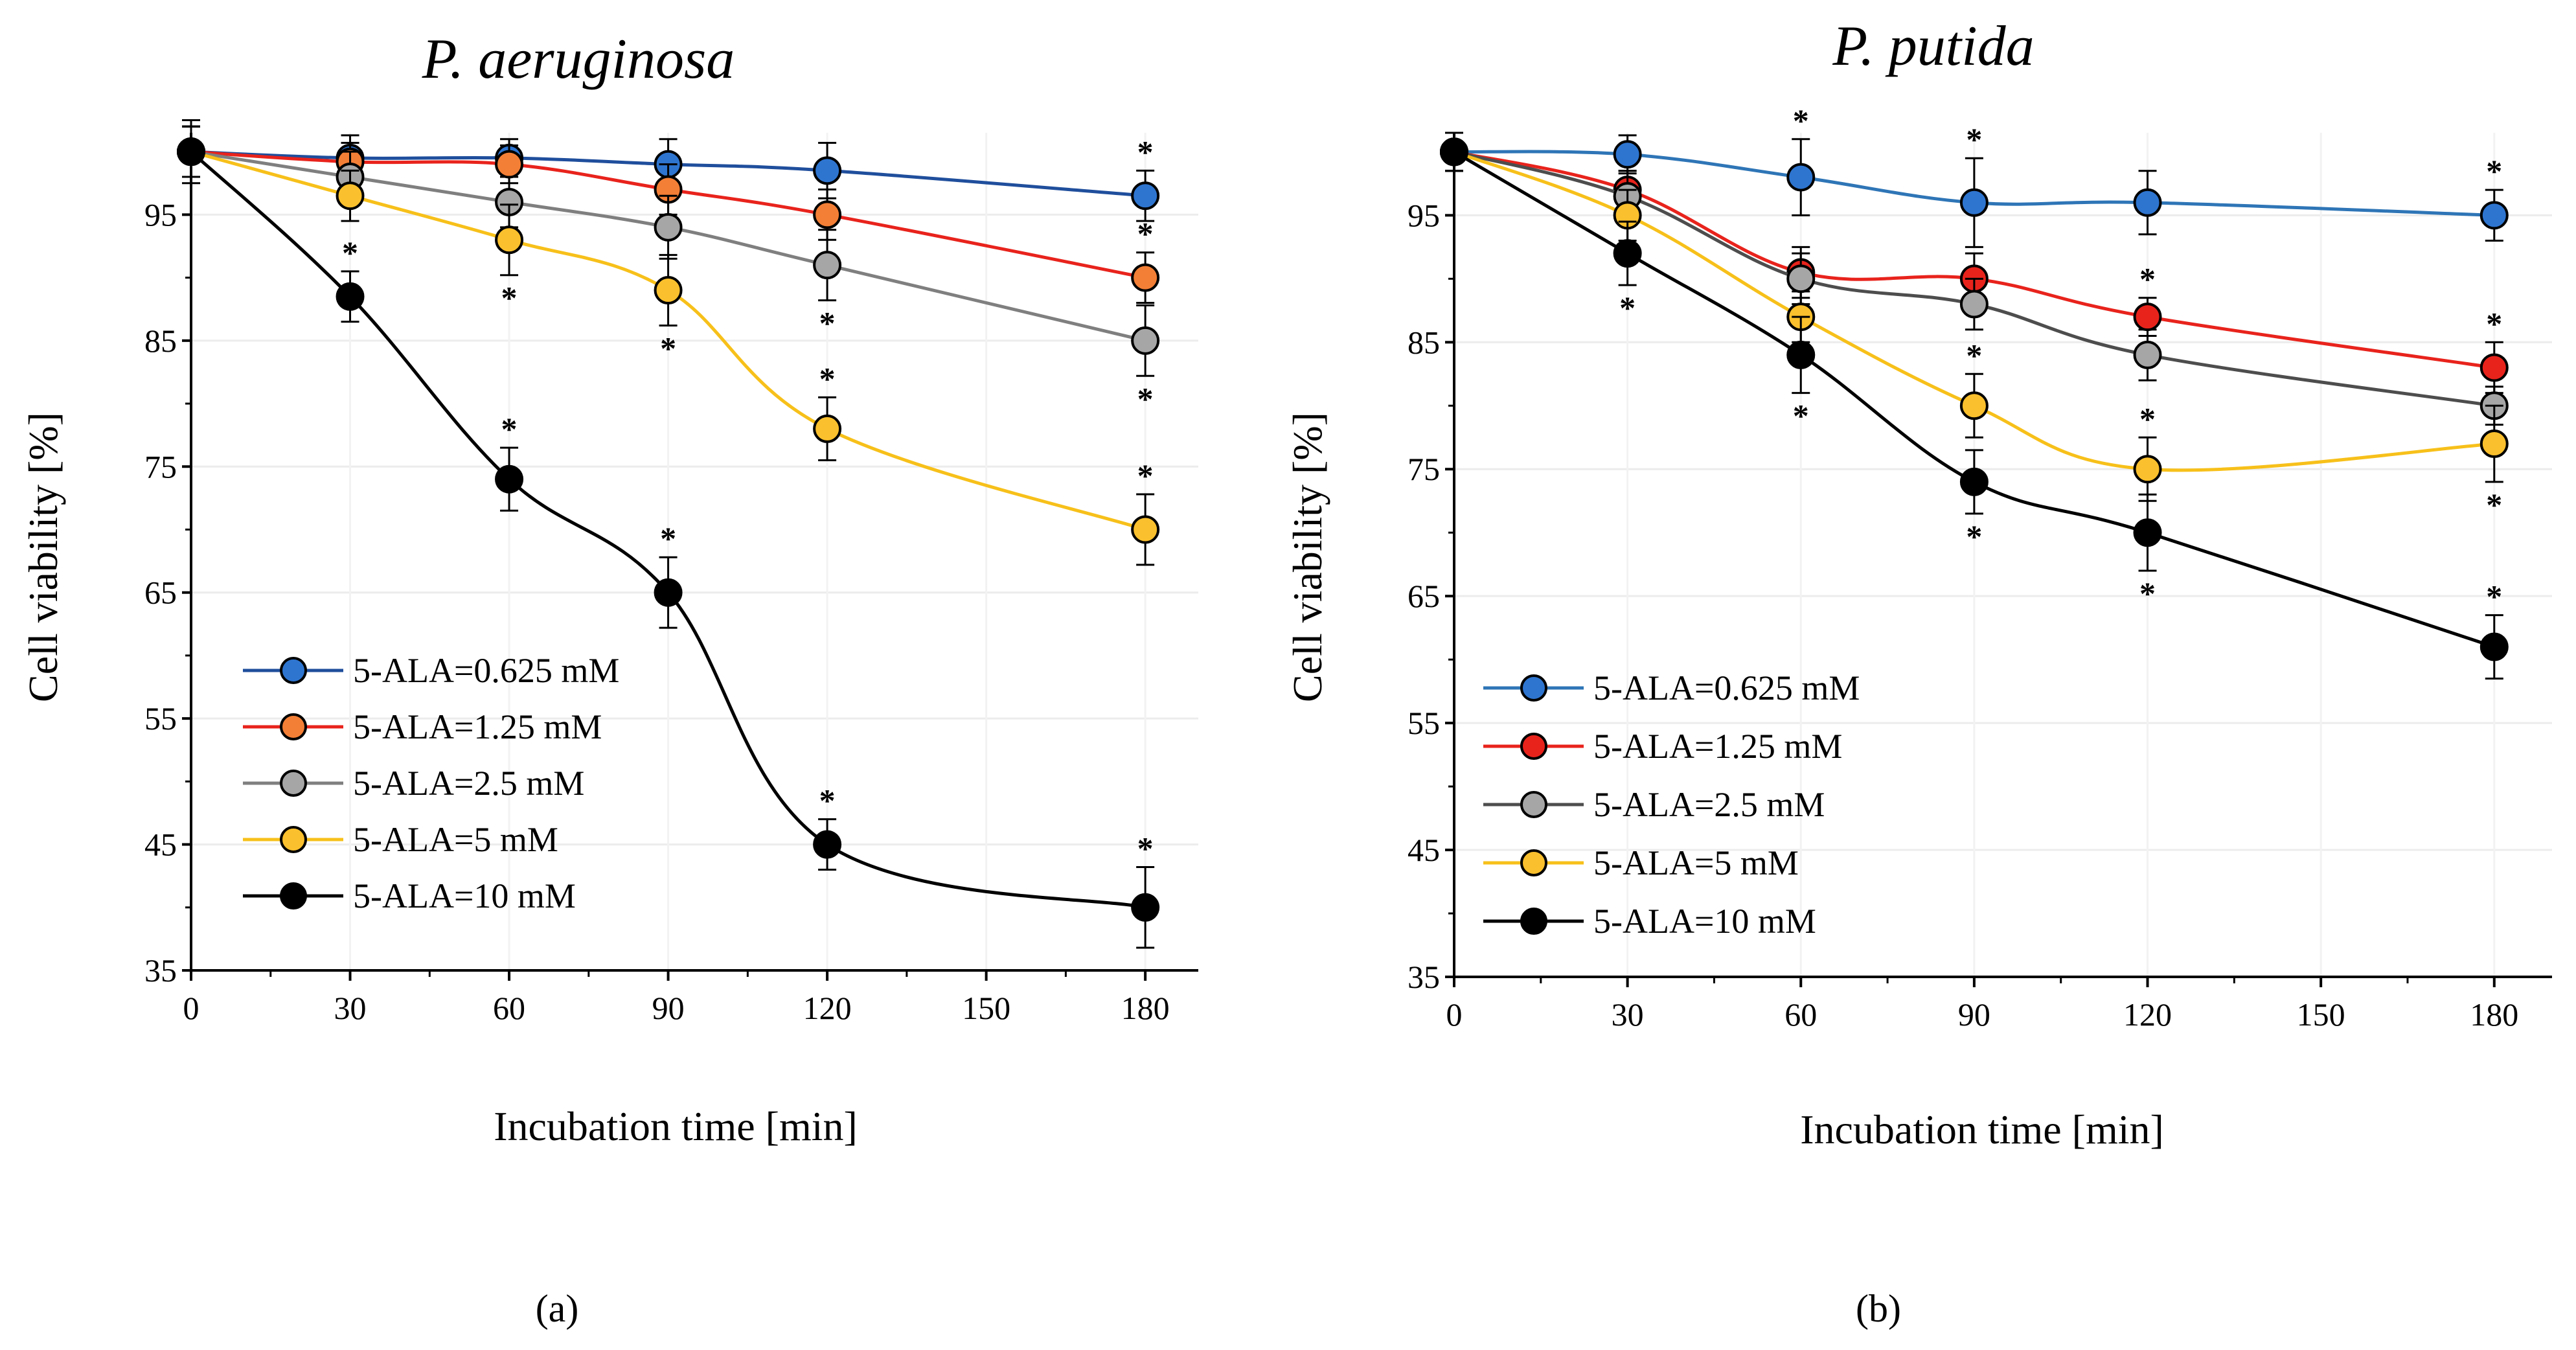  I want to click on y-tick-label: 35, so click(1424, 977).